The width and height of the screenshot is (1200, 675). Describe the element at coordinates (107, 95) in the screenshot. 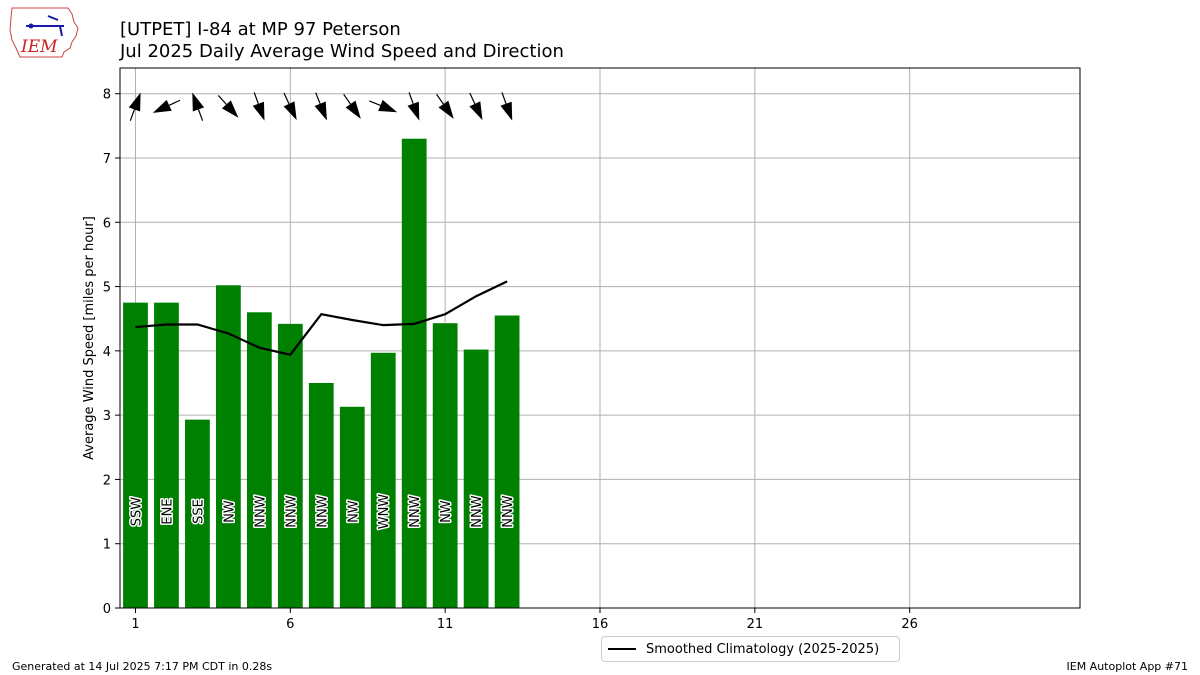

I see `y-tick-label: 8` at that location.